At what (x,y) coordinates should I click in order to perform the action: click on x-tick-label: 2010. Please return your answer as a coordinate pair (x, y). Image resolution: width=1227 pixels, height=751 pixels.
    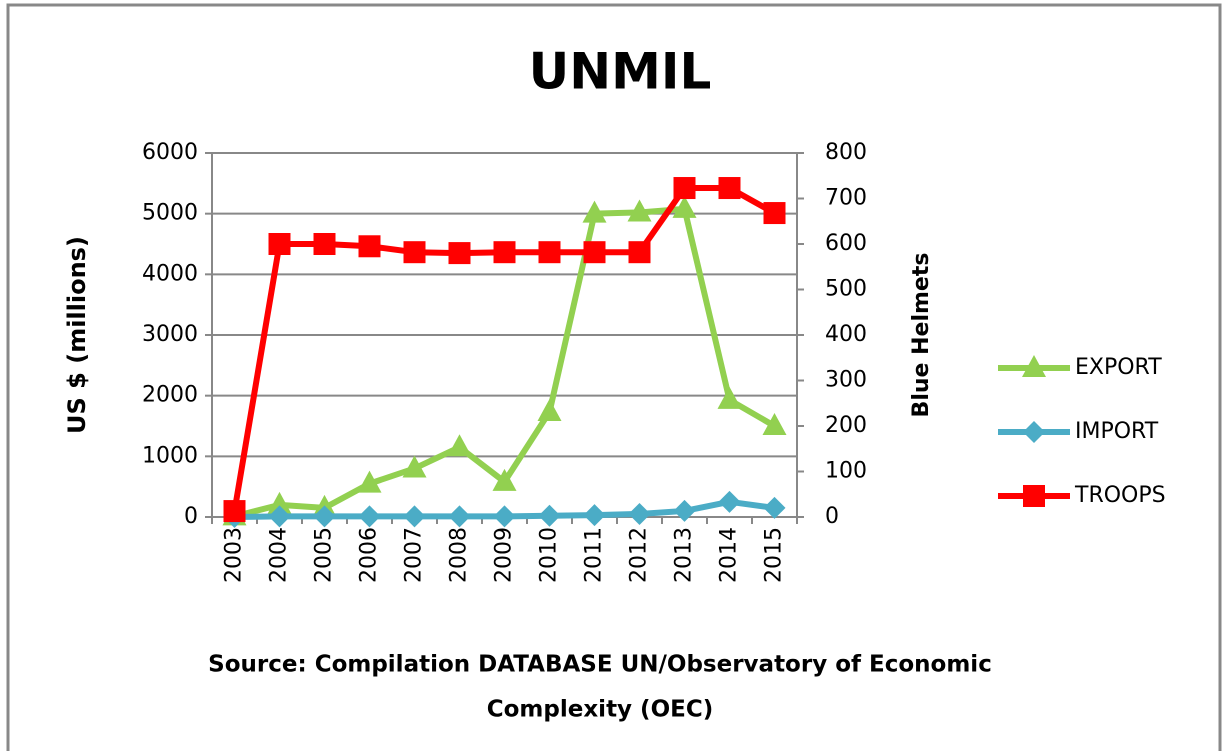
    Looking at the image, I should click on (549, 555).